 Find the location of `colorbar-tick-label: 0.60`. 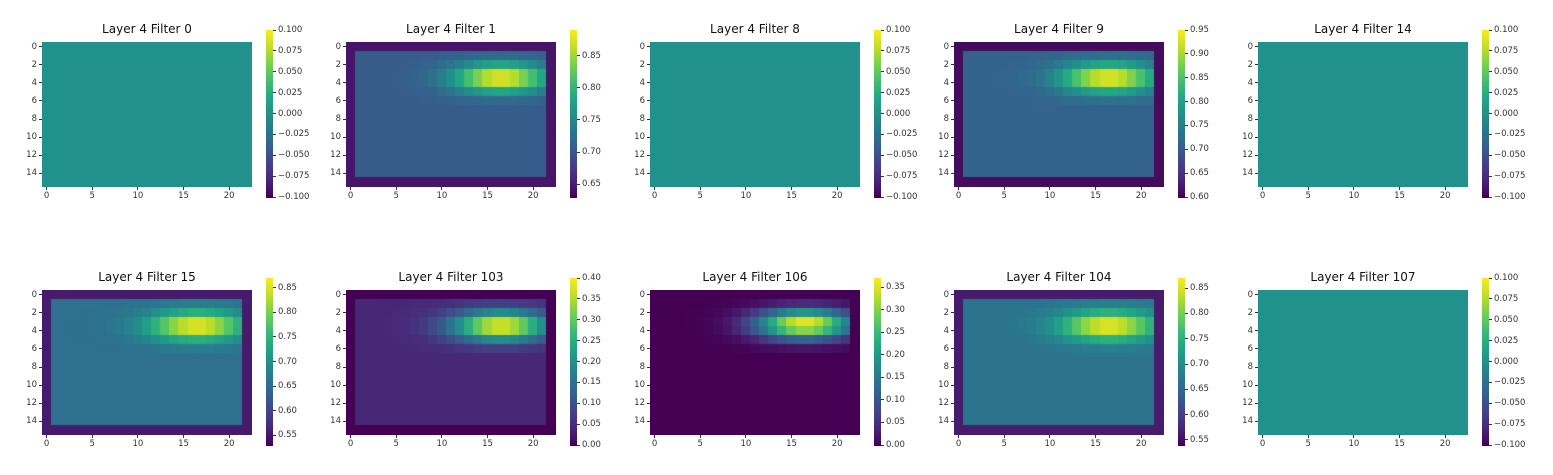

colorbar-tick-label: 0.60 is located at coordinates (1199, 197).